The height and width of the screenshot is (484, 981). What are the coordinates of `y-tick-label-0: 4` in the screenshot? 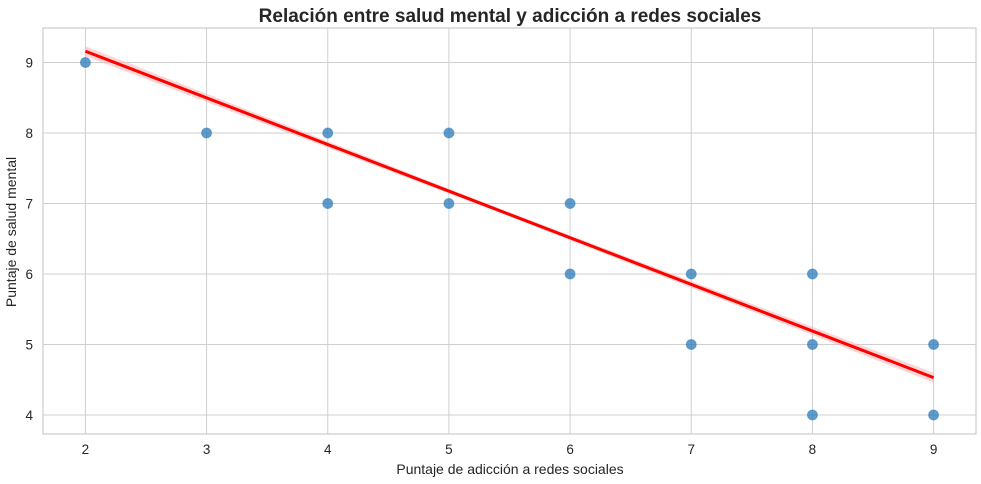 It's located at (29, 415).